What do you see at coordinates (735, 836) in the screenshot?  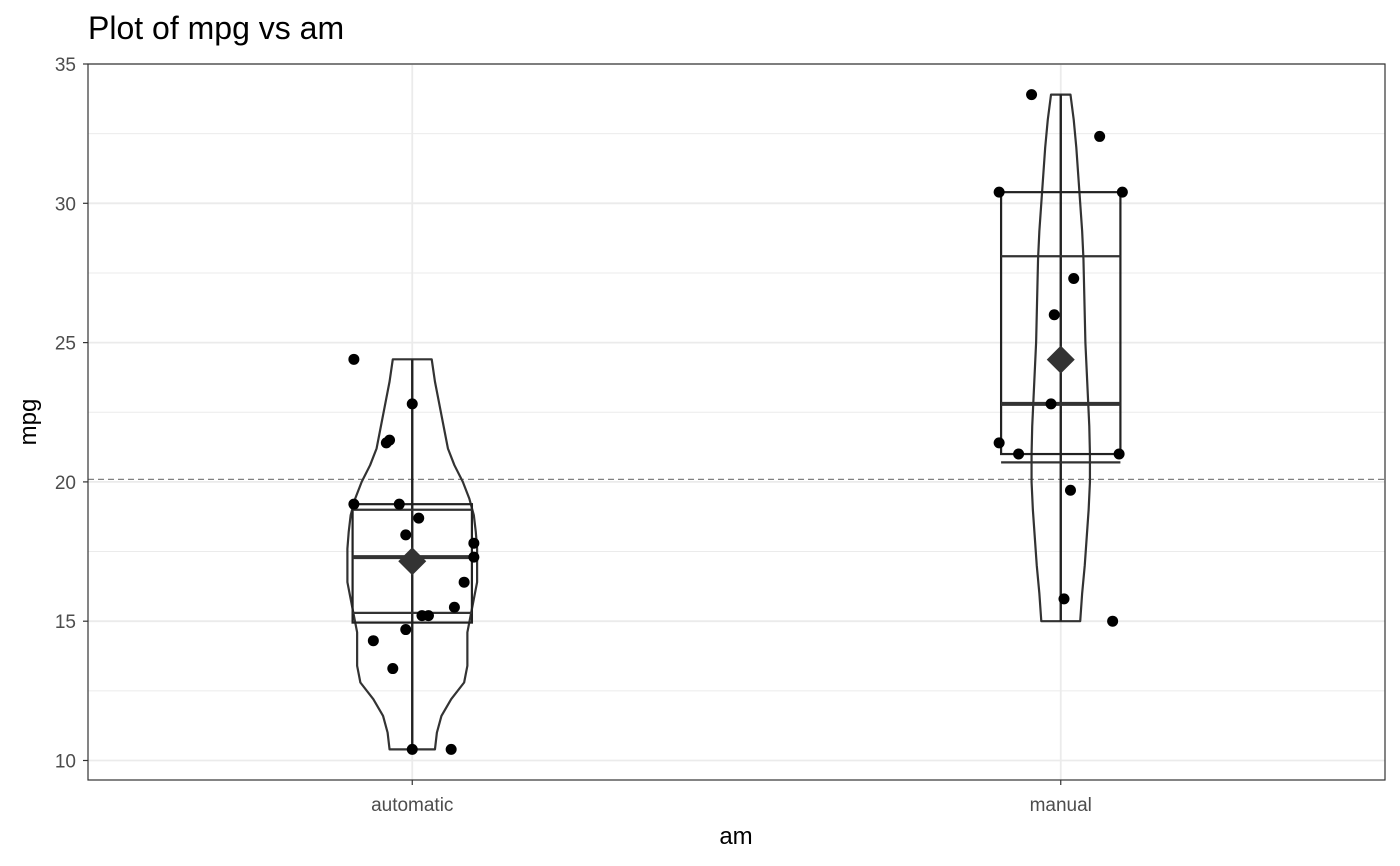 I see `x-axis-title: am` at bounding box center [735, 836].